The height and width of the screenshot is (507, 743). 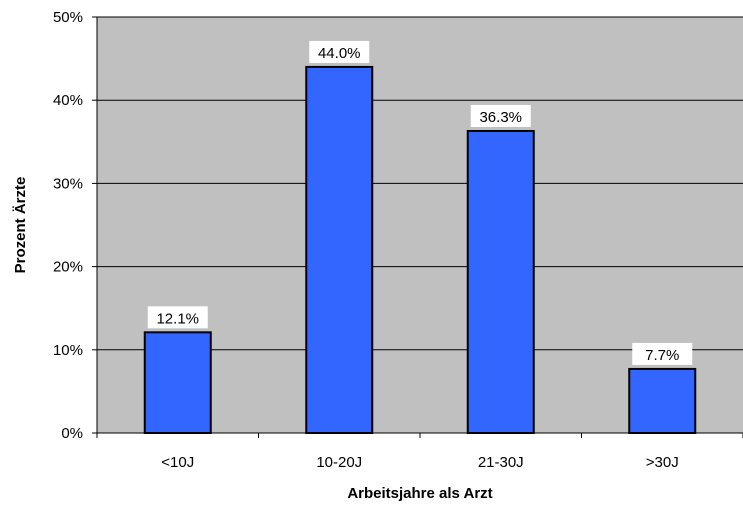 What do you see at coordinates (68, 100) in the screenshot?
I see `y-tick-label: 40%` at bounding box center [68, 100].